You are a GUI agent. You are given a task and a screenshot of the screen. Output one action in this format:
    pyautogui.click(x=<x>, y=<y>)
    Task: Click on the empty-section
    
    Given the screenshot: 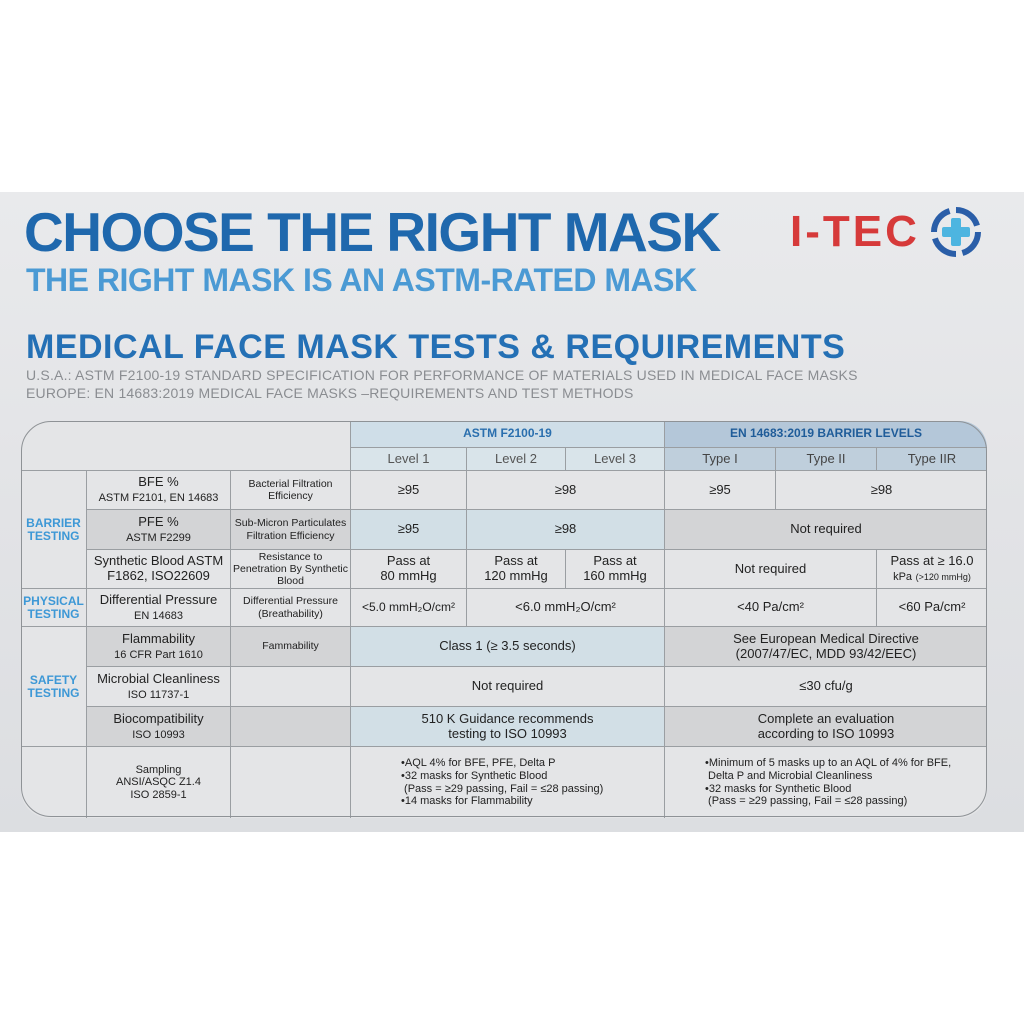 What is the action you would take?
    pyautogui.click(x=54, y=782)
    